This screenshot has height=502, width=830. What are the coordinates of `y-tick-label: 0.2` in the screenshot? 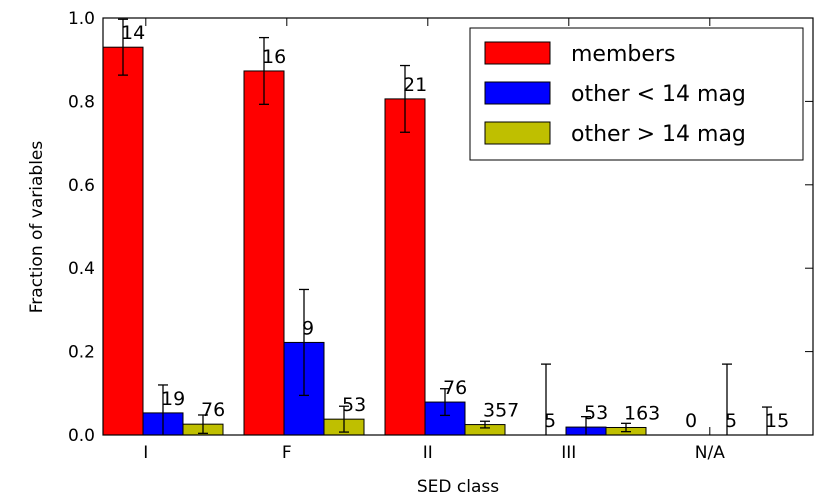 It's located at (81, 353).